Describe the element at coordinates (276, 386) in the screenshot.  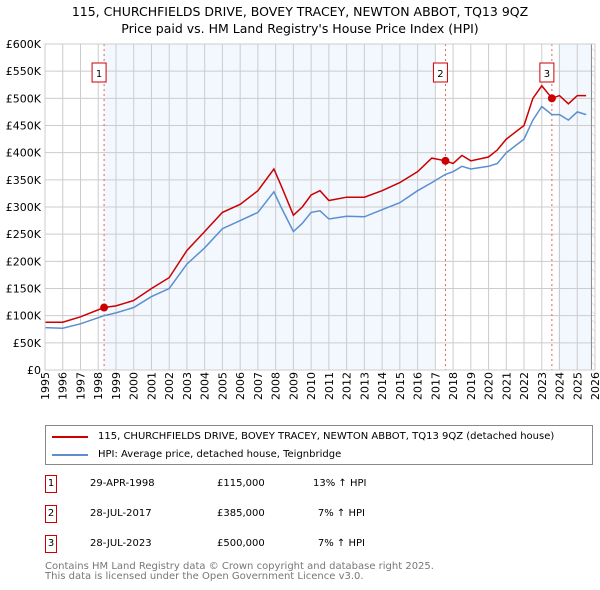
I see `x-tick-label: 2008` at that location.